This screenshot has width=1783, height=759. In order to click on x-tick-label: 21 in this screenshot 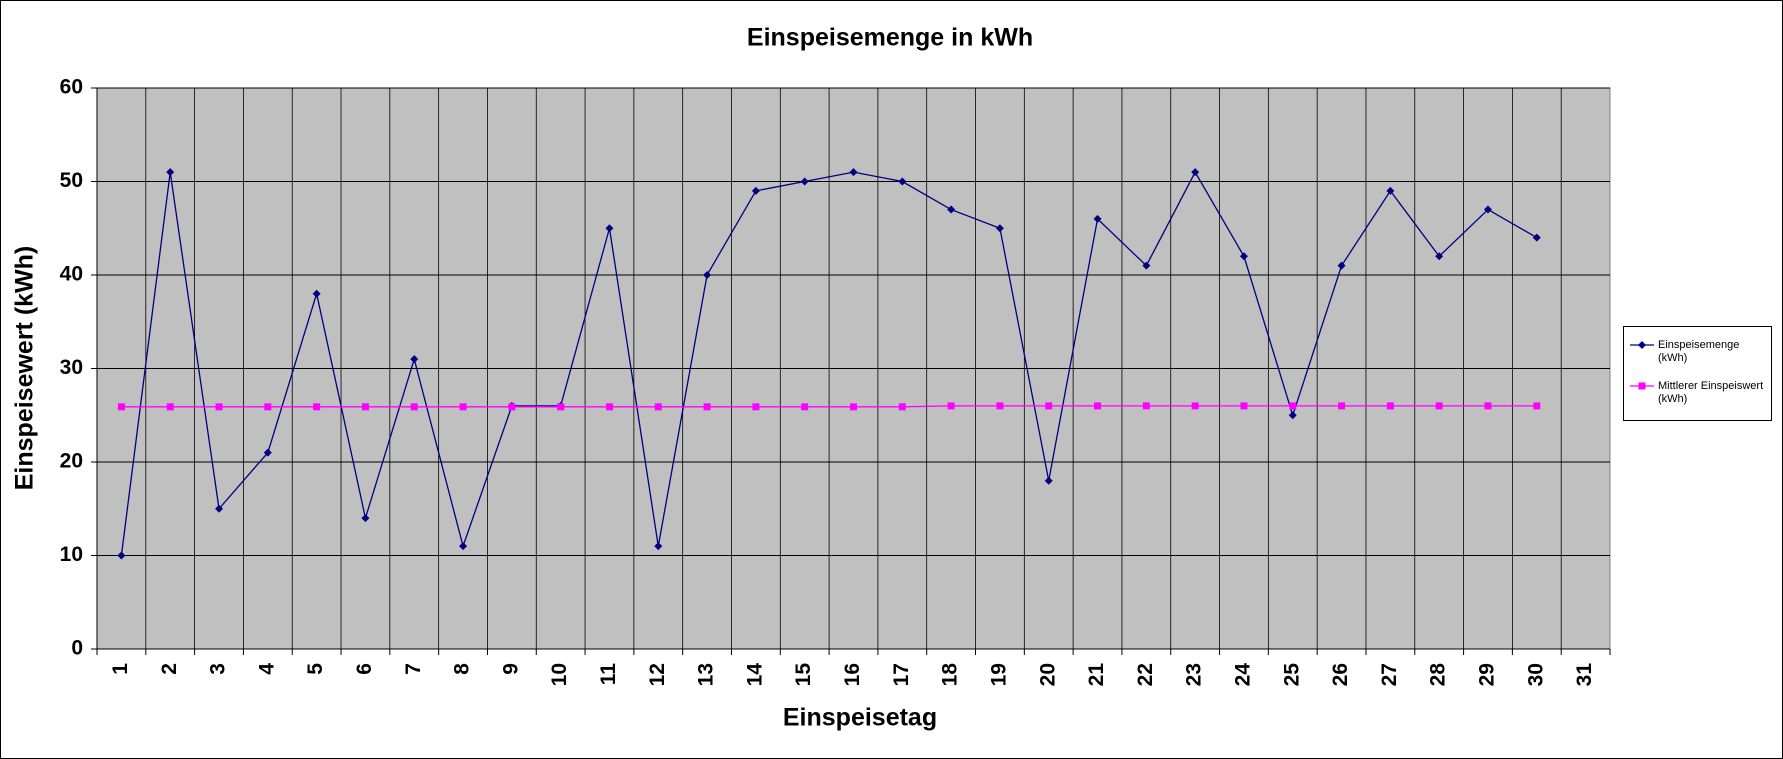, I will do `click(1096, 675)`.